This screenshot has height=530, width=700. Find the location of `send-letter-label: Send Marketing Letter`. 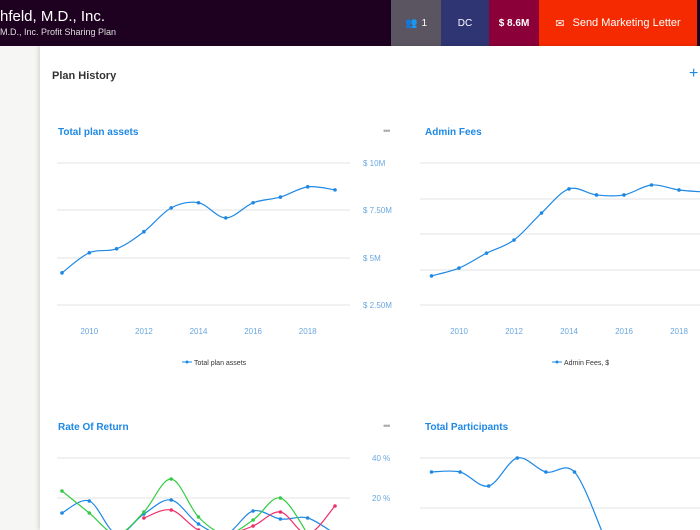

send-letter-label: Send Marketing Letter is located at coordinates (626, 23).